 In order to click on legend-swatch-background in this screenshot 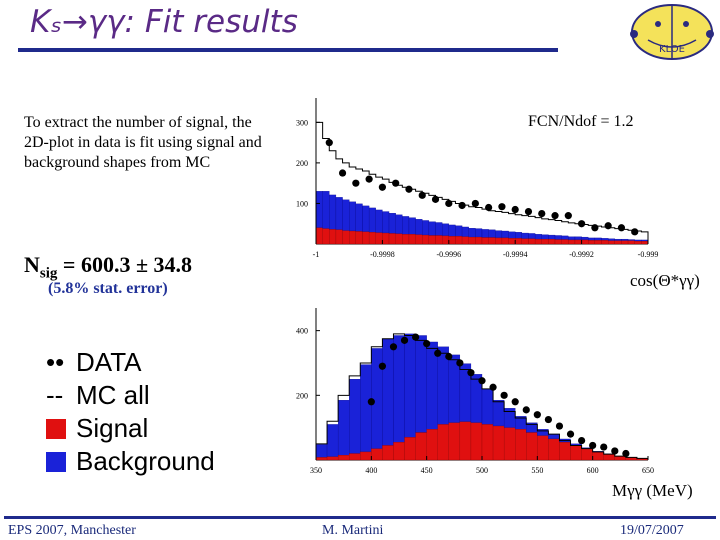, I will do `click(56, 461)`.